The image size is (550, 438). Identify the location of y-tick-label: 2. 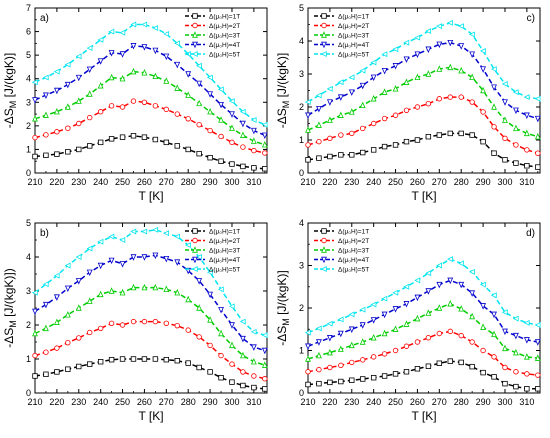
(28, 126).